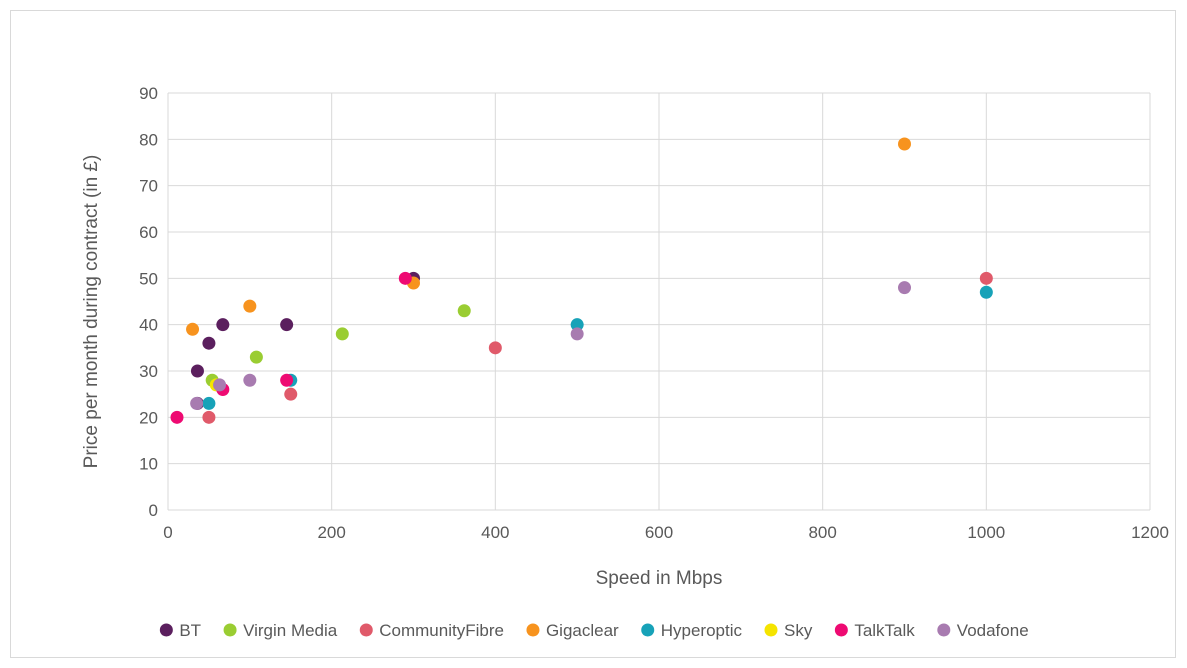 This screenshot has width=1187, height=668. I want to click on legend-label: CommunityFibre, so click(441, 630).